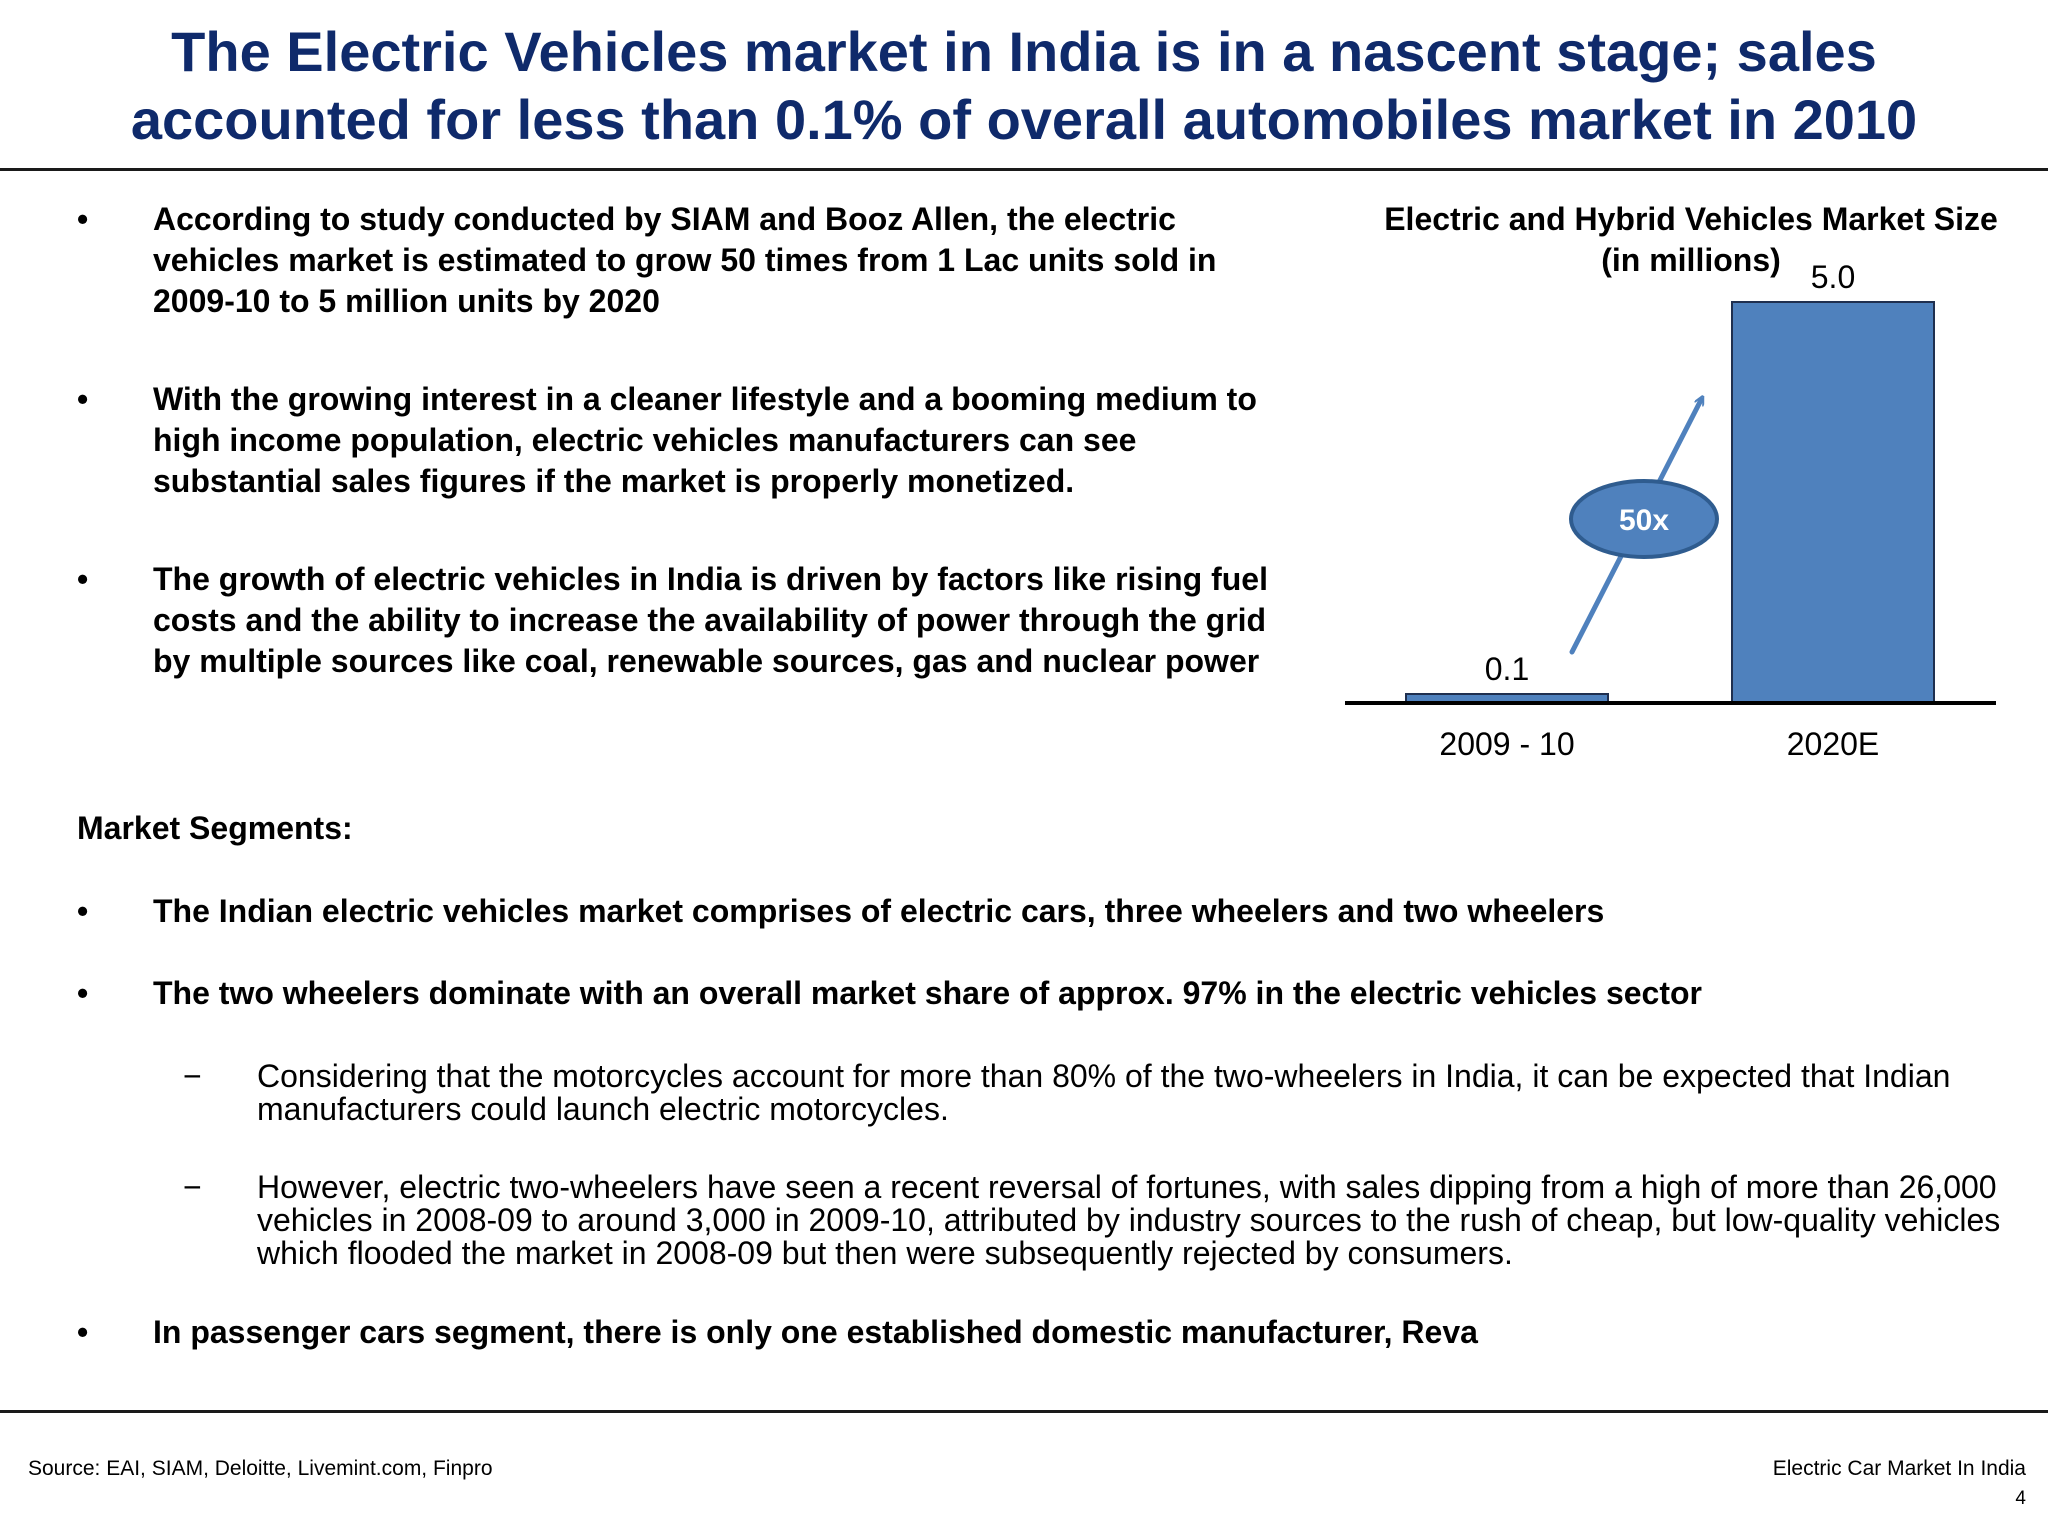  Describe the element at coordinates (2020, 1498) in the screenshot. I see `page-number: 4` at that location.